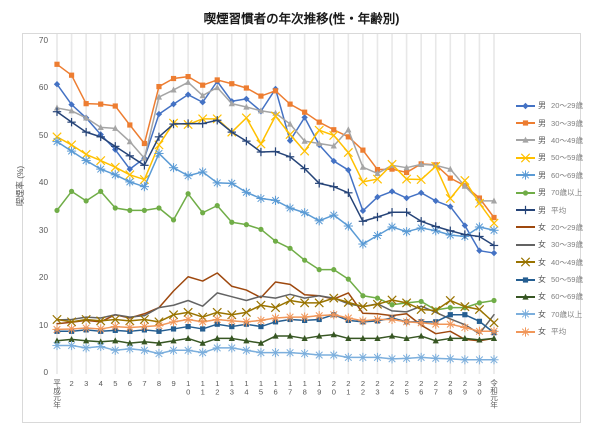  What do you see at coordinates (43, 88) in the screenshot?
I see `y-tick-label: 60` at bounding box center [43, 88].